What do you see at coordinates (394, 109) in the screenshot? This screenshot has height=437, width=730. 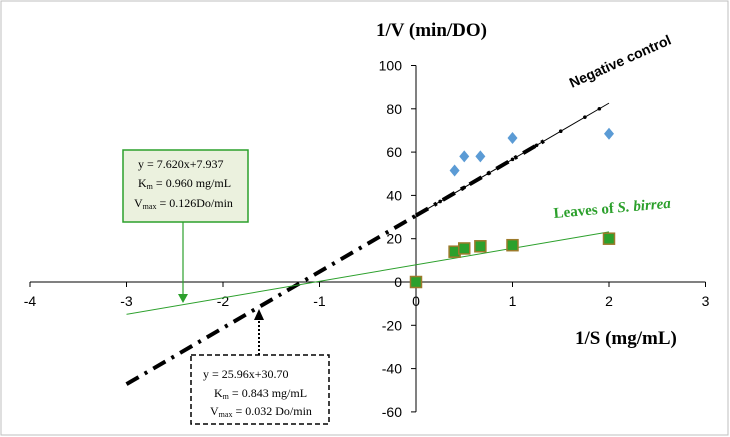 I see `y-tick-label: 80` at bounding box center [394, 109].